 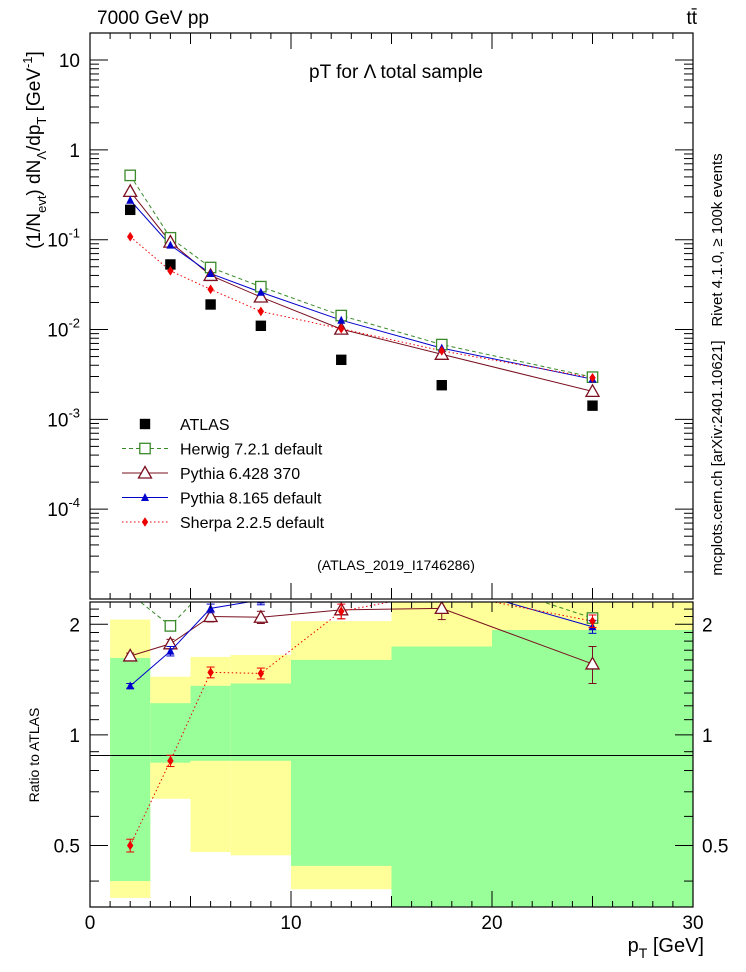 I want to click on x-axis-label: pT [GeV], so click(x=666, y=948).